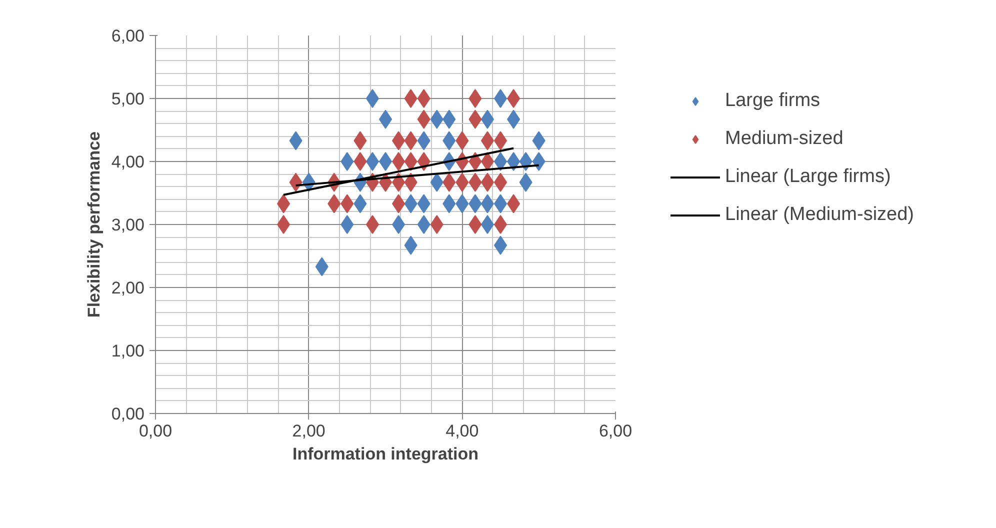 Image resolution: width=996 pixels, height=528 pixels. What do you see at coordinates (128, 351) in the screenshot?
I see `y-tick-label: 1,00` at bounding box center [128, 351].